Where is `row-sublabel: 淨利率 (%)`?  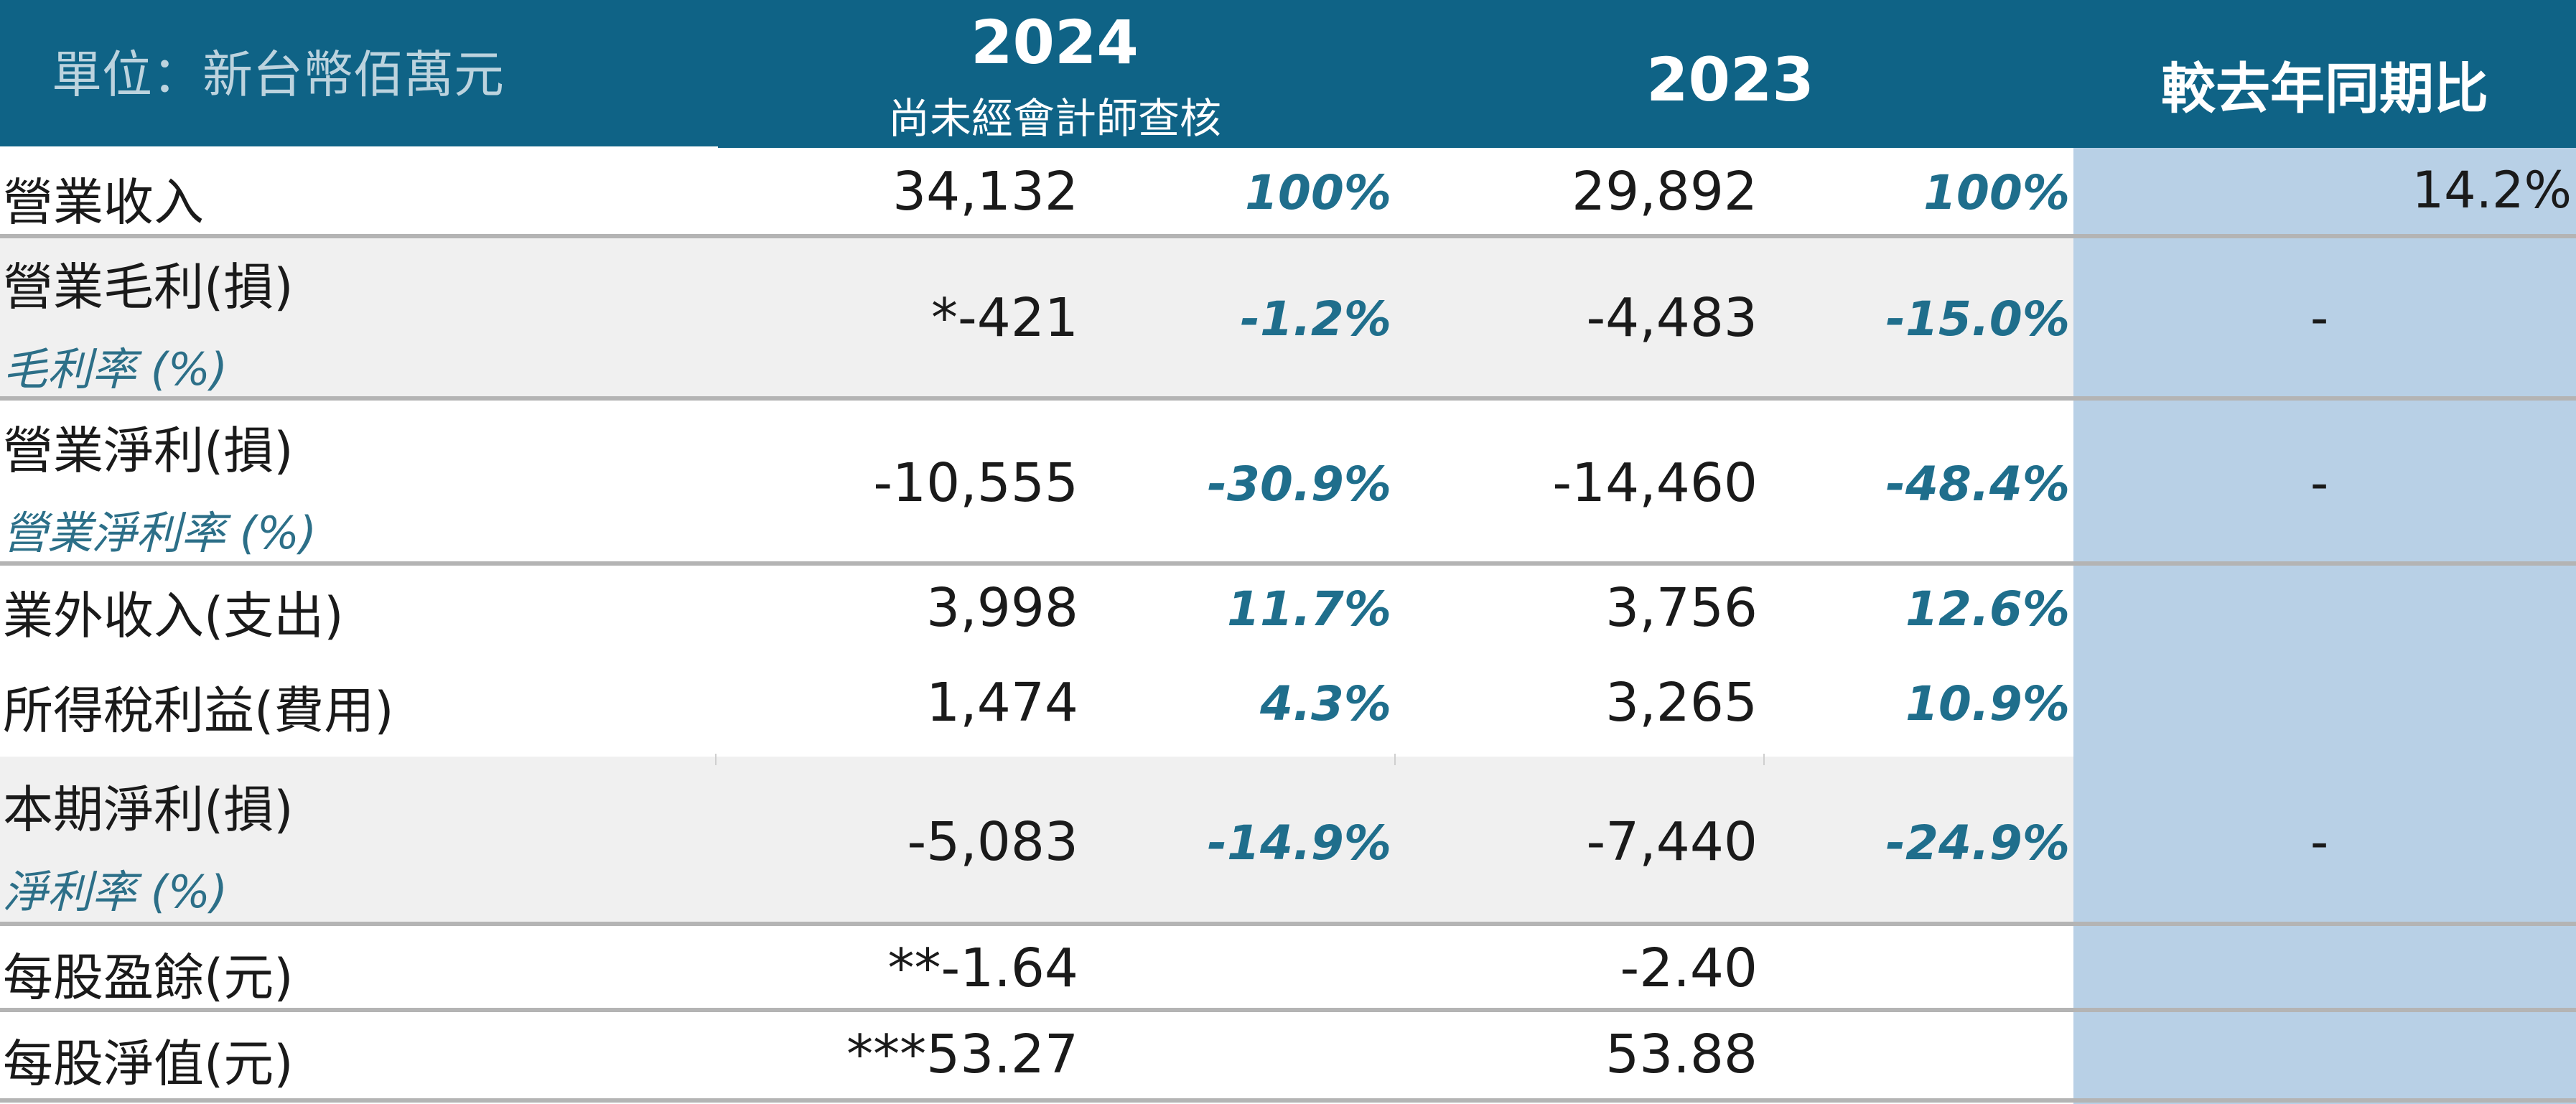 row-sublabel: 淨利率 (%) is located at coordinates (115, 892).